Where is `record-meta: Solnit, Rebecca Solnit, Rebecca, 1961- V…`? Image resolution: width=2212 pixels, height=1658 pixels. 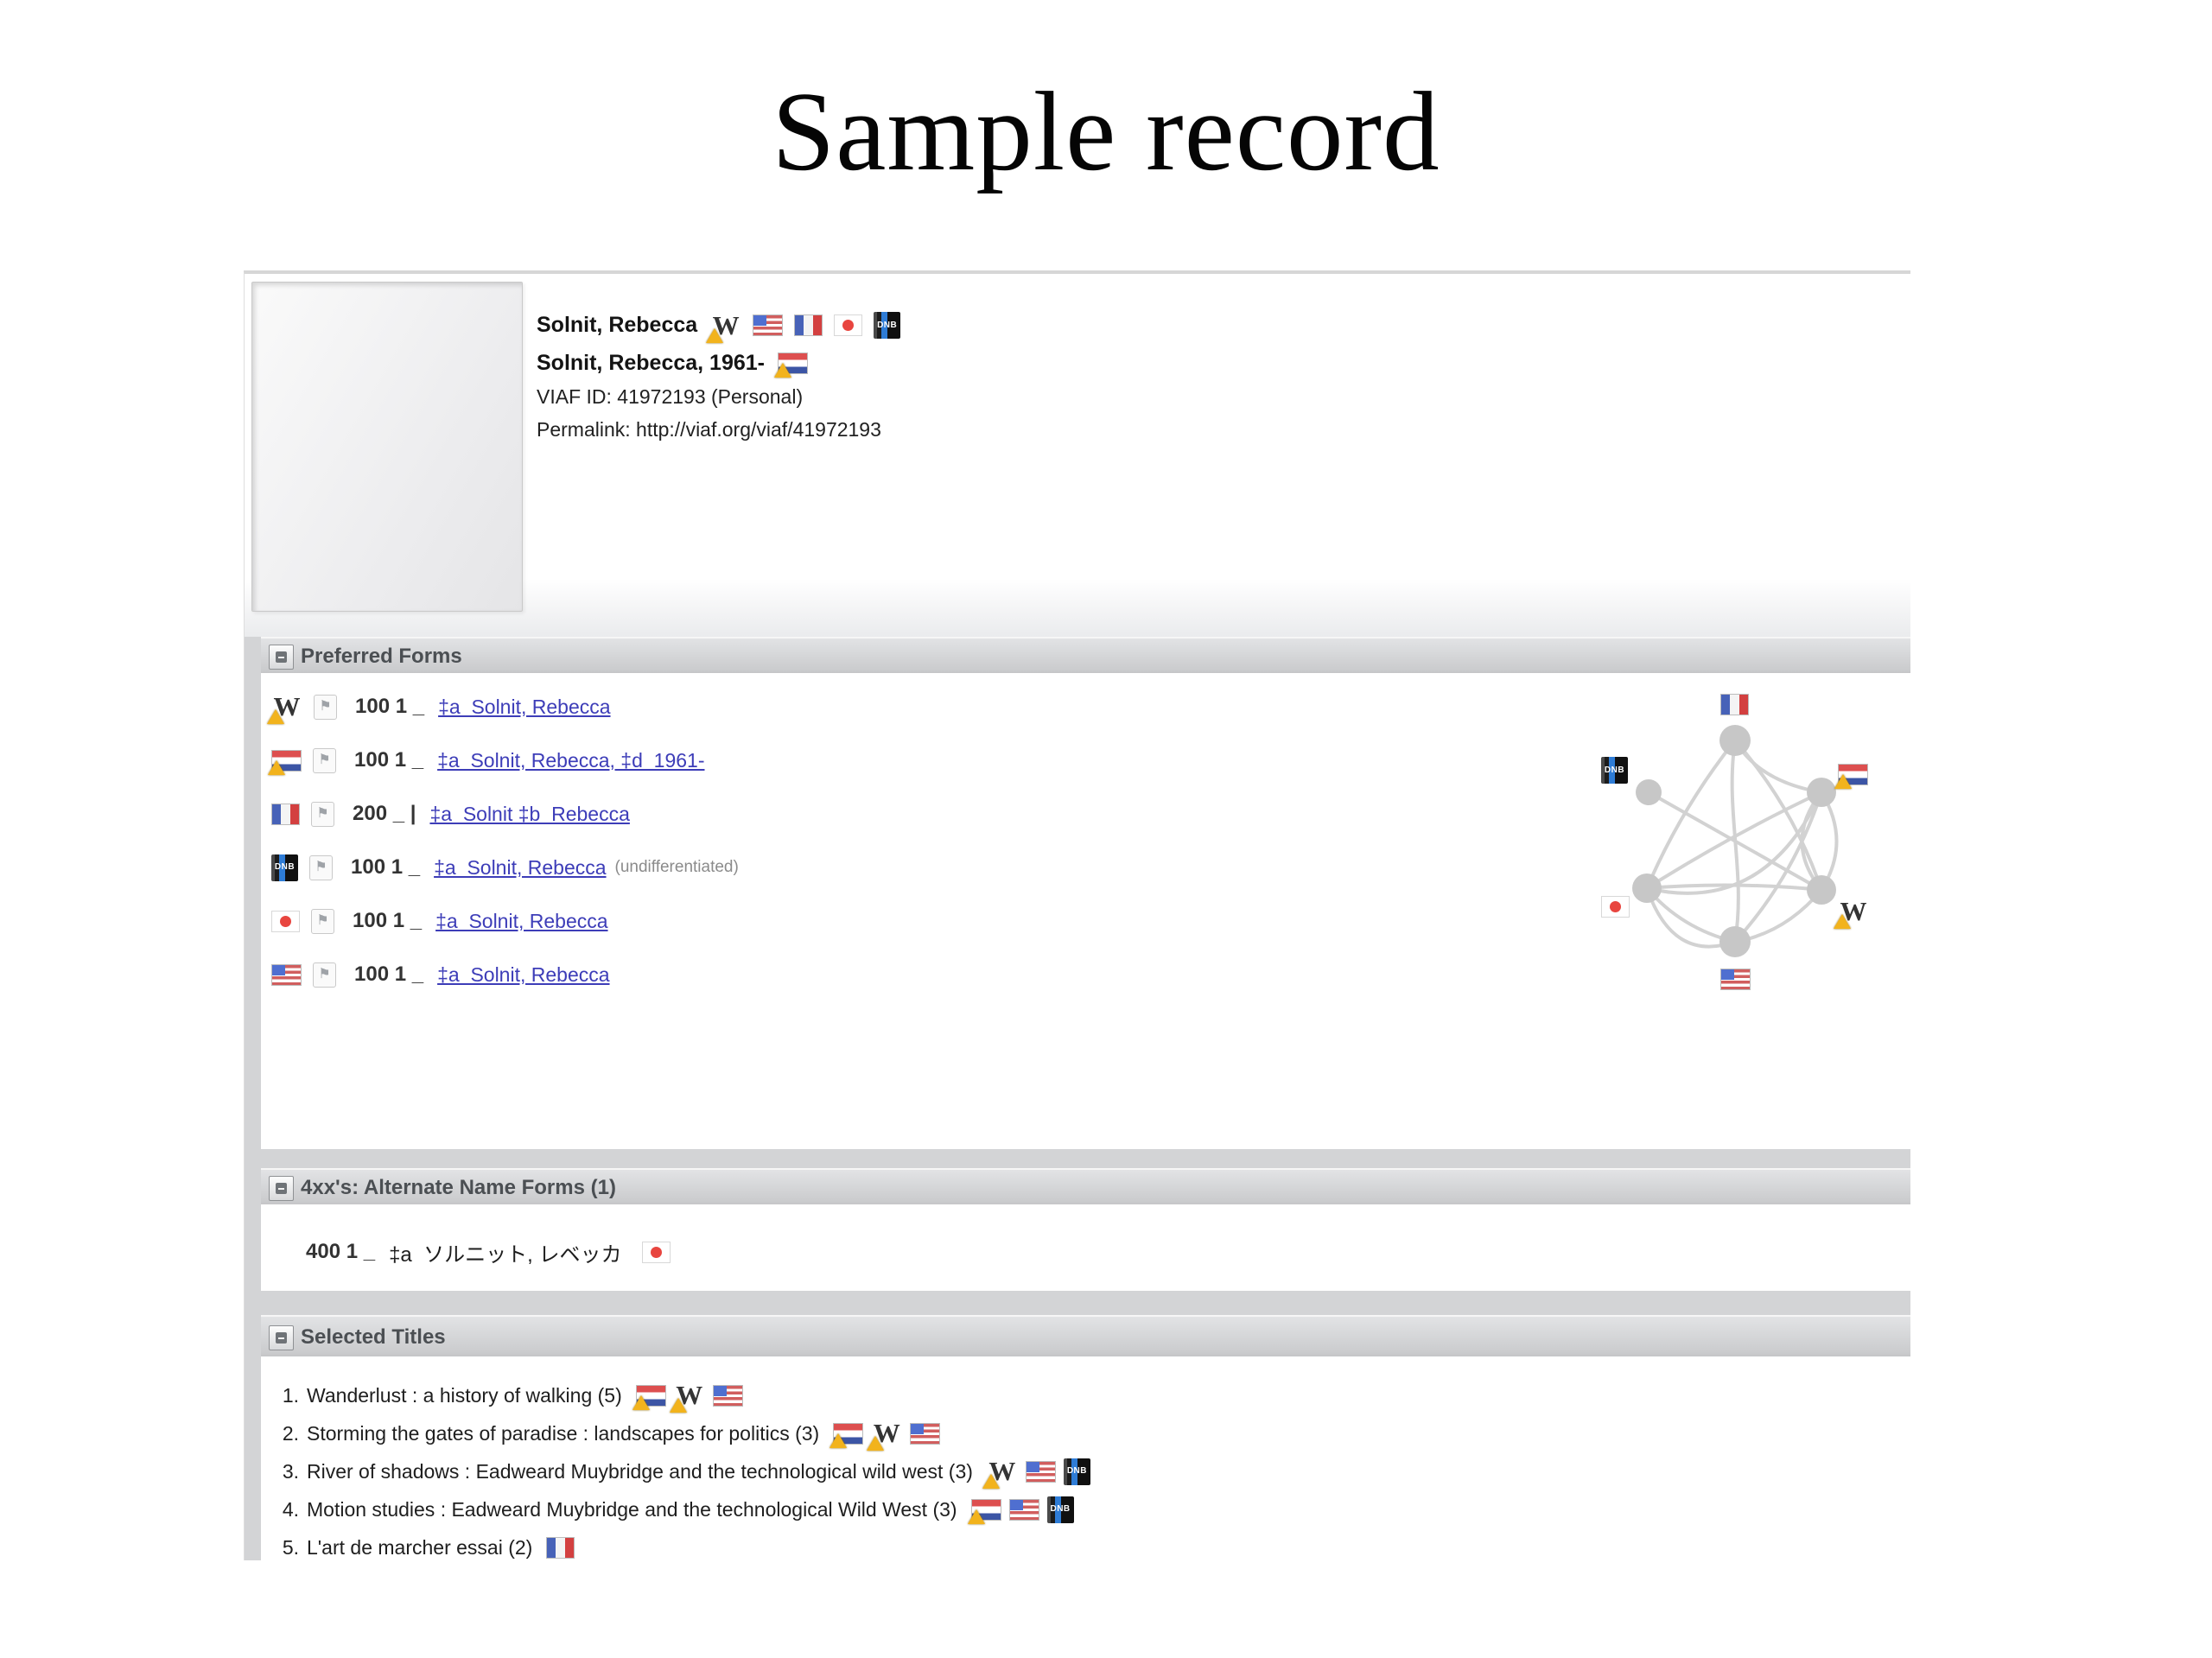 record-meta: Solnit, Rebecca Solnit, Rebecca, 1961- V… is located at coordinates (719, 357).